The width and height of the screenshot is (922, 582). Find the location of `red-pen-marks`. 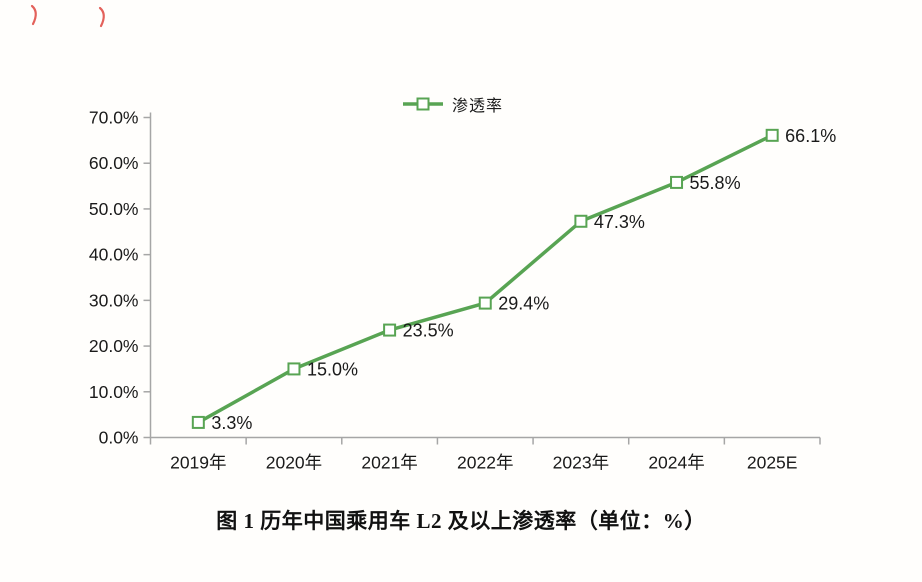

red-pen-marks is located at coordinates (67, 16).